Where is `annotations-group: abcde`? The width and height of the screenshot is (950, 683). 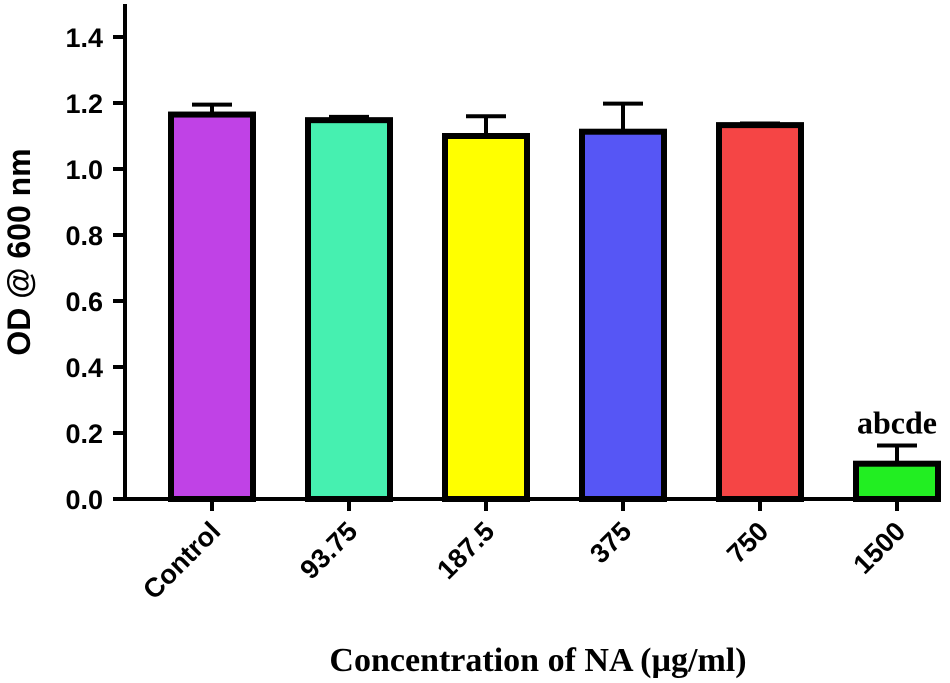 annotations-group: abcde is located at coordinates (897, 423).